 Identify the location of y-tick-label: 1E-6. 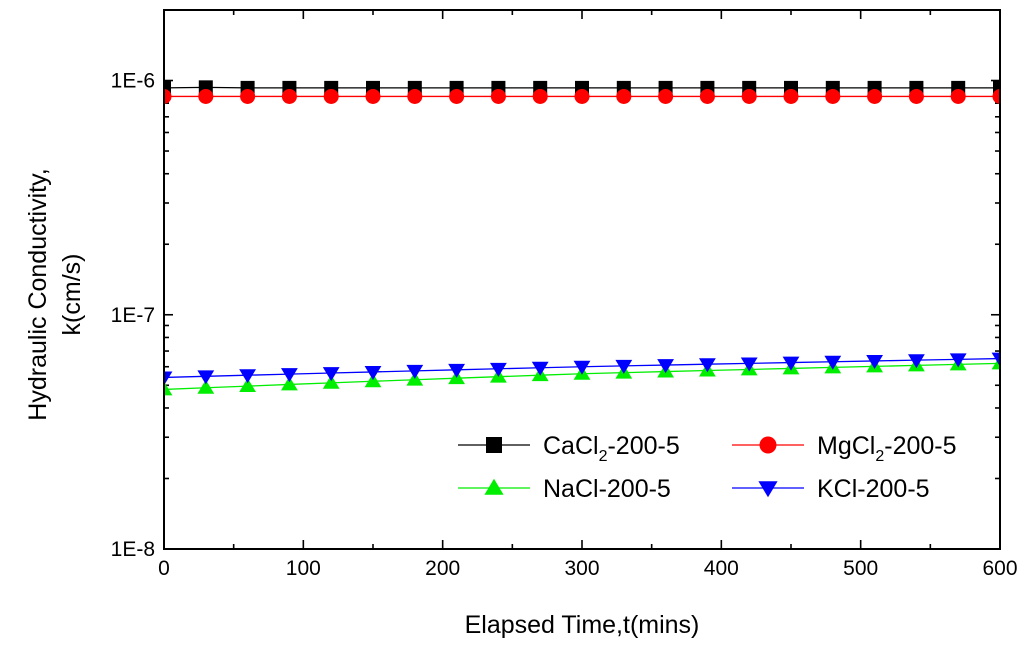
(133, 81).